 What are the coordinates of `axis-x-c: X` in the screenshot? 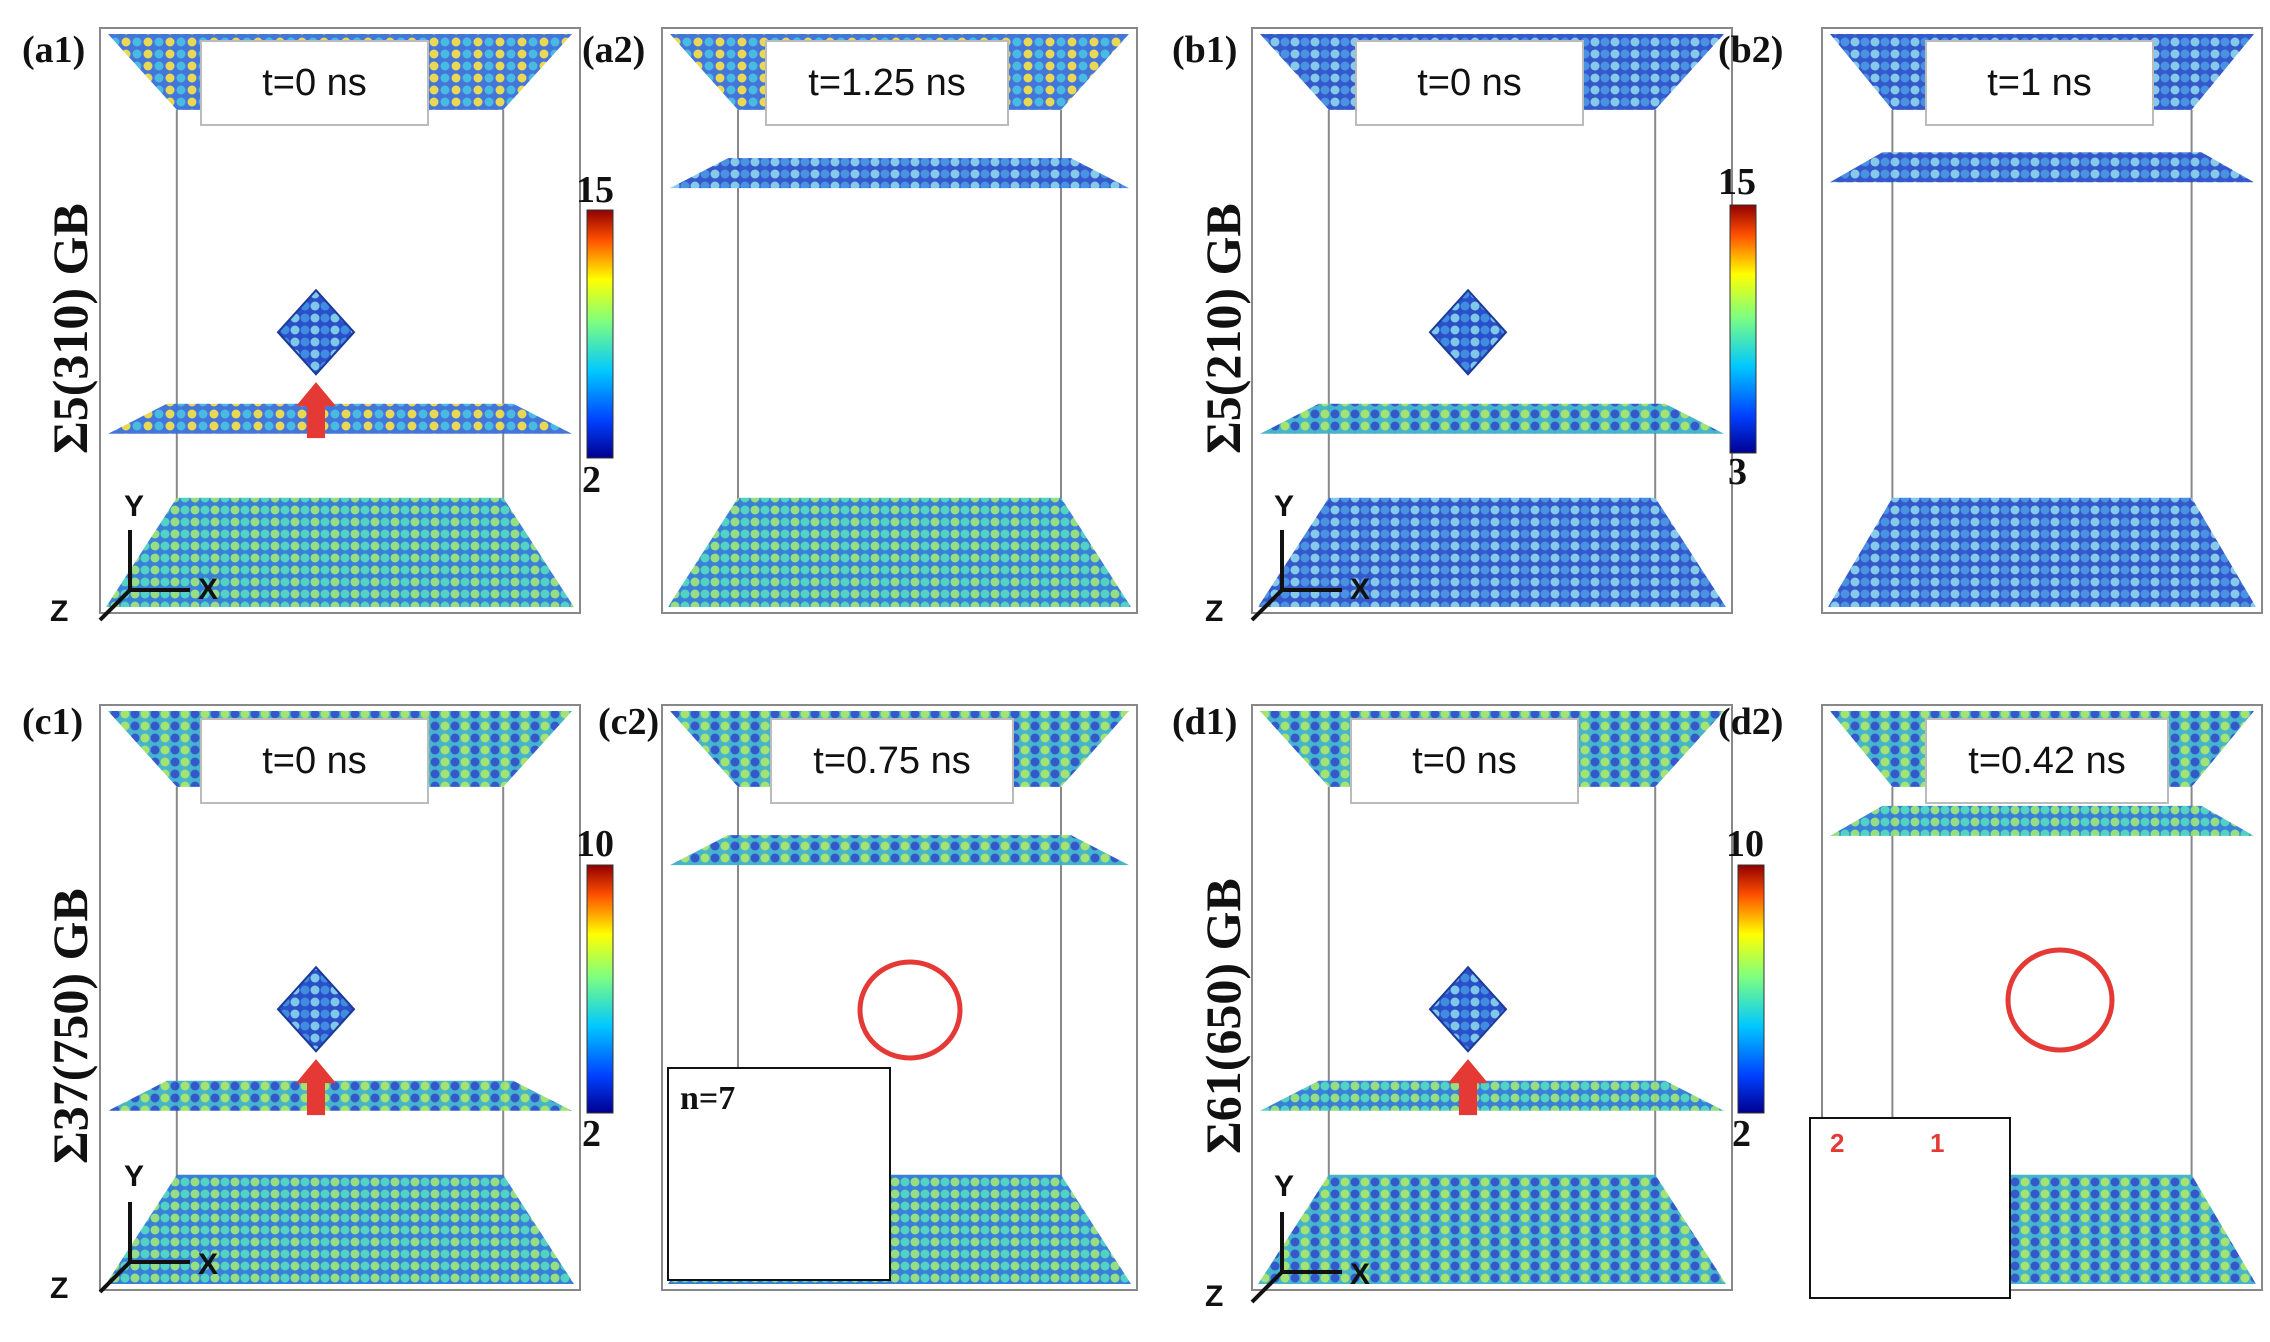 It's located at (208, 1264).